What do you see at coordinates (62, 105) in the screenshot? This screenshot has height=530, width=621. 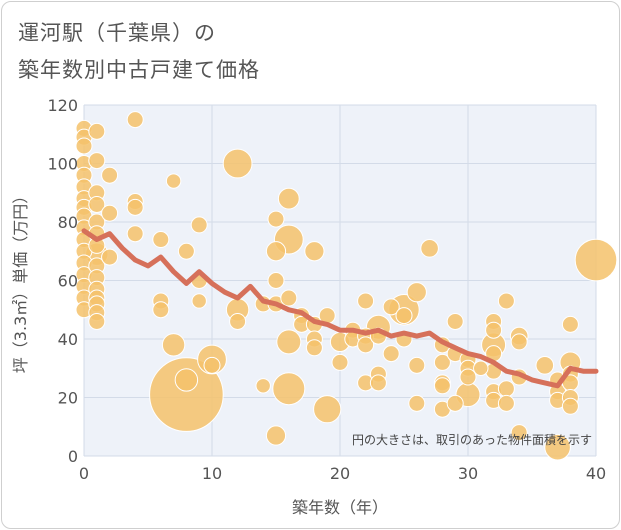 I see `y-tick-label: 120` at bounding box center [62, 105].